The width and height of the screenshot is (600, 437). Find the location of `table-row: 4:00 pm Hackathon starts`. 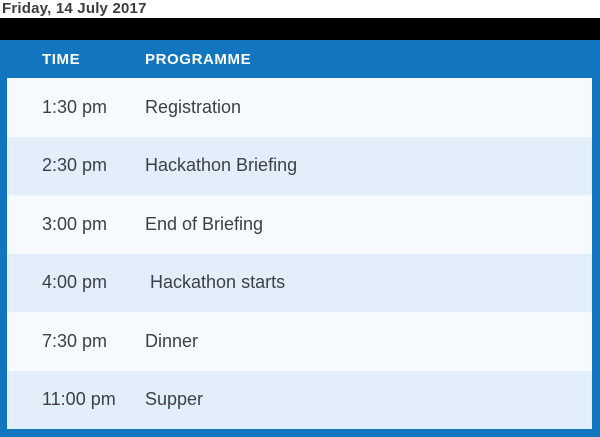

table-row: 4:00 pm Hackathon starts is located at coordinates (299, 282).